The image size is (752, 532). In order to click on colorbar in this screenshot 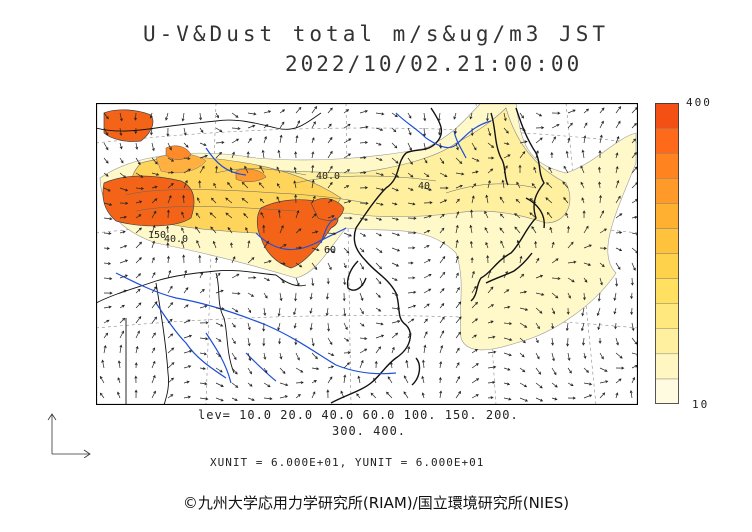, I will do `click(667, 253)`.